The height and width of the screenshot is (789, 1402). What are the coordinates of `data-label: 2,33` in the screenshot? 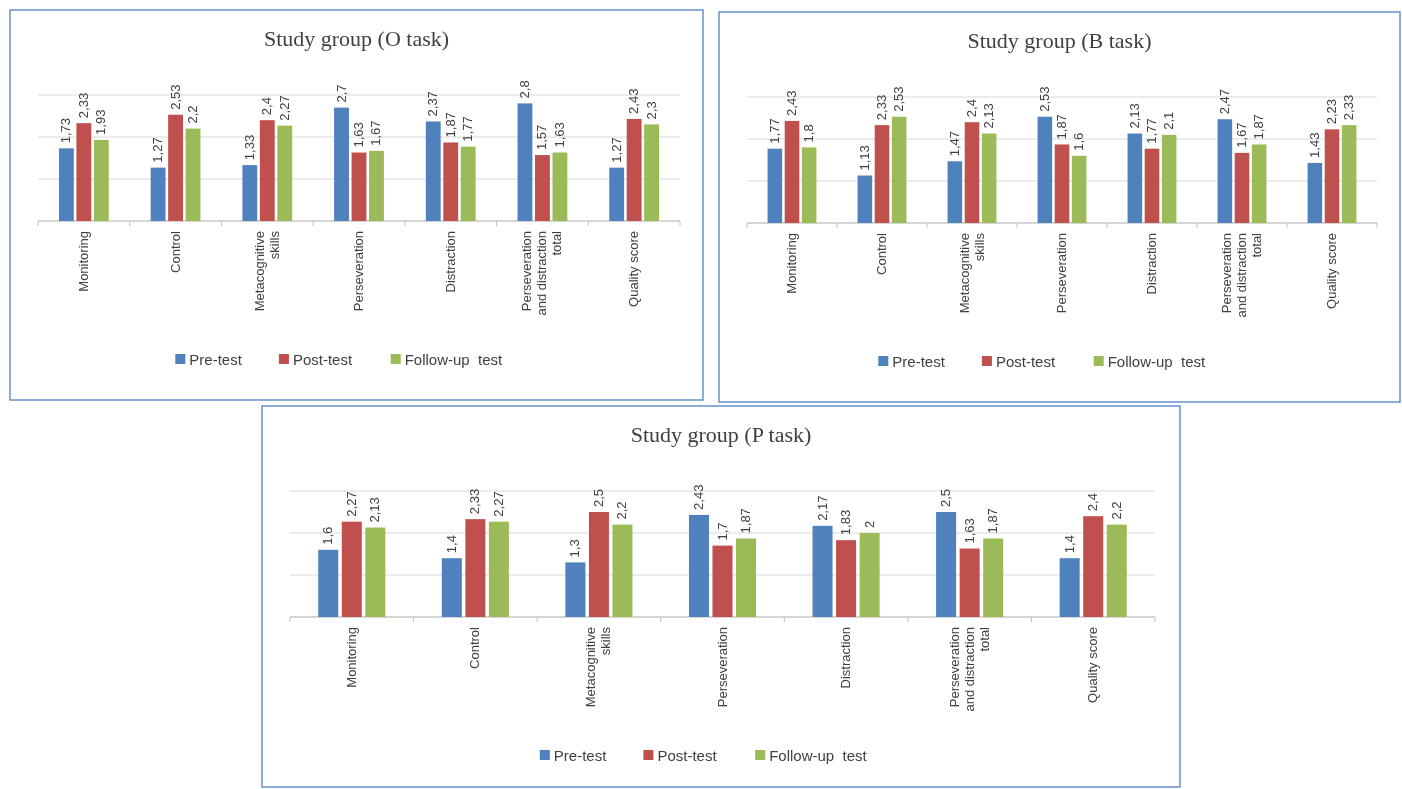 It's located at (83, 105).